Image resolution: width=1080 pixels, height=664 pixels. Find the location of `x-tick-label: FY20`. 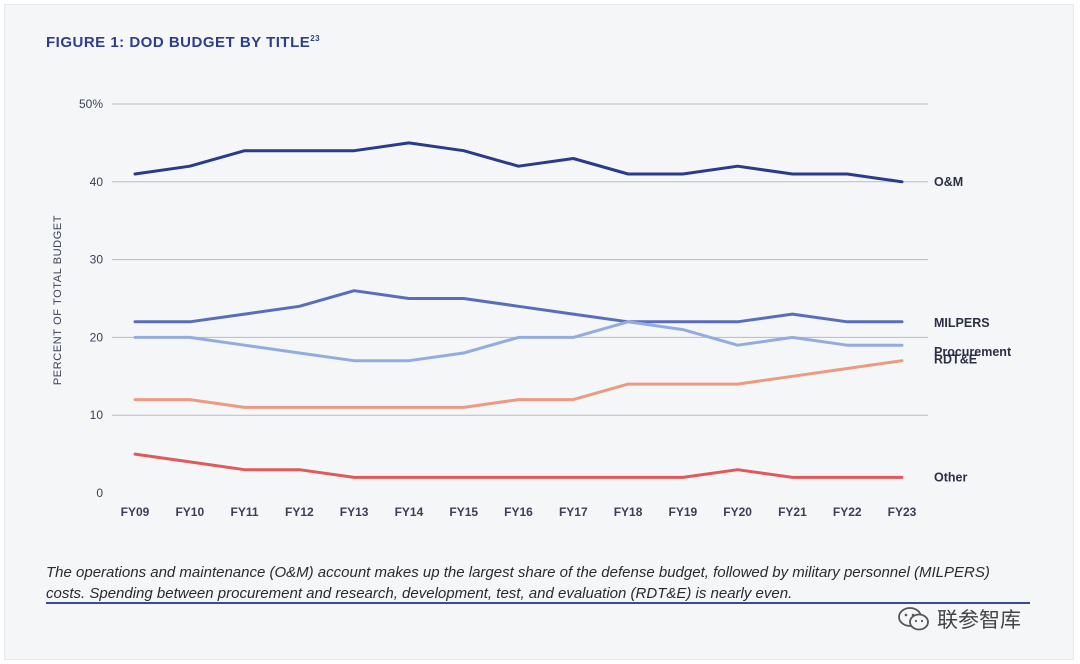

x-tick-label: FY20 is located at coordinates (737, 512).